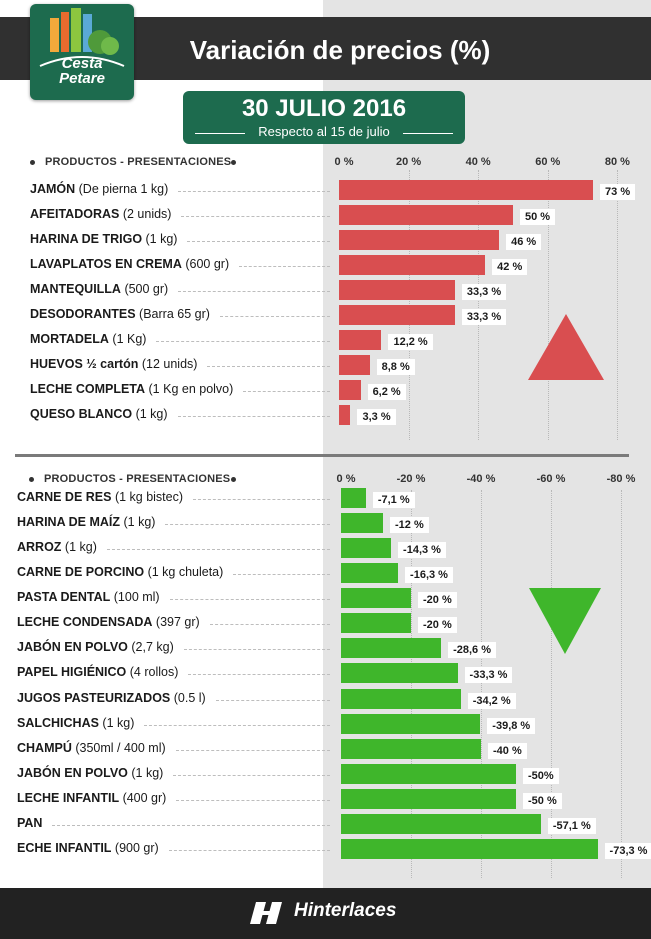 Image resolution: width=651 pixels, height=939 pixels. I want to click on product-name: ECHE INFANTIL, so click(64, 847).